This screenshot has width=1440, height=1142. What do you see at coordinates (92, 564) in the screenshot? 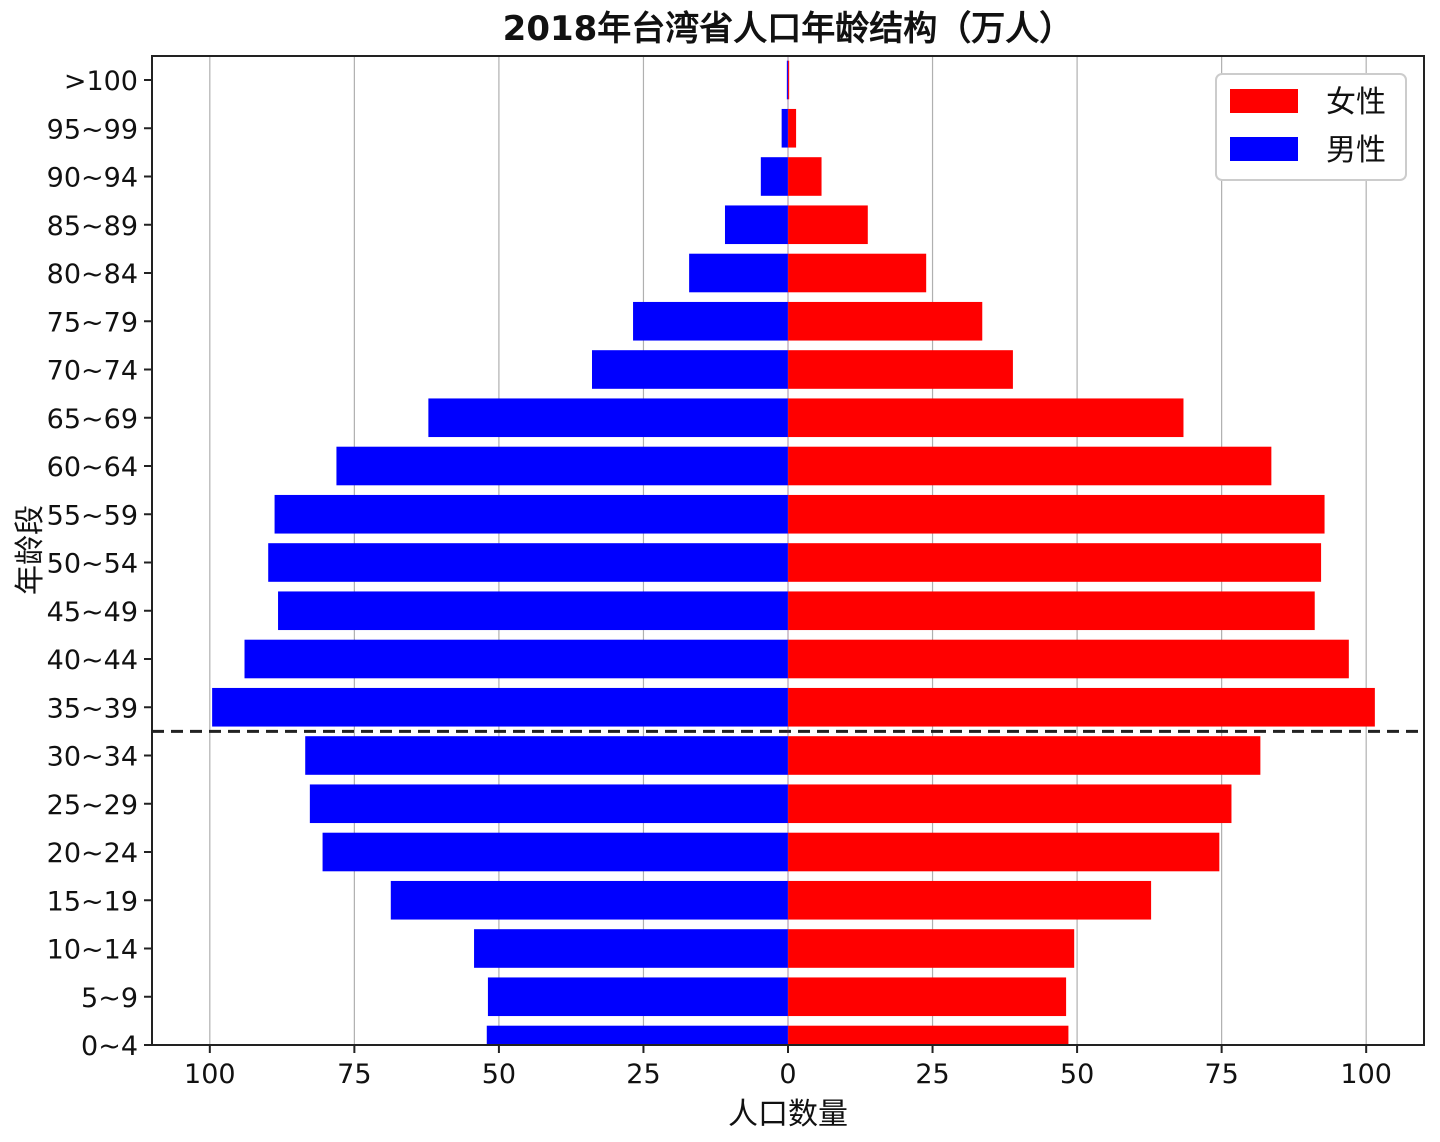
I see `y-tick-label-10: 50~54` at bounding box center [92, 564].